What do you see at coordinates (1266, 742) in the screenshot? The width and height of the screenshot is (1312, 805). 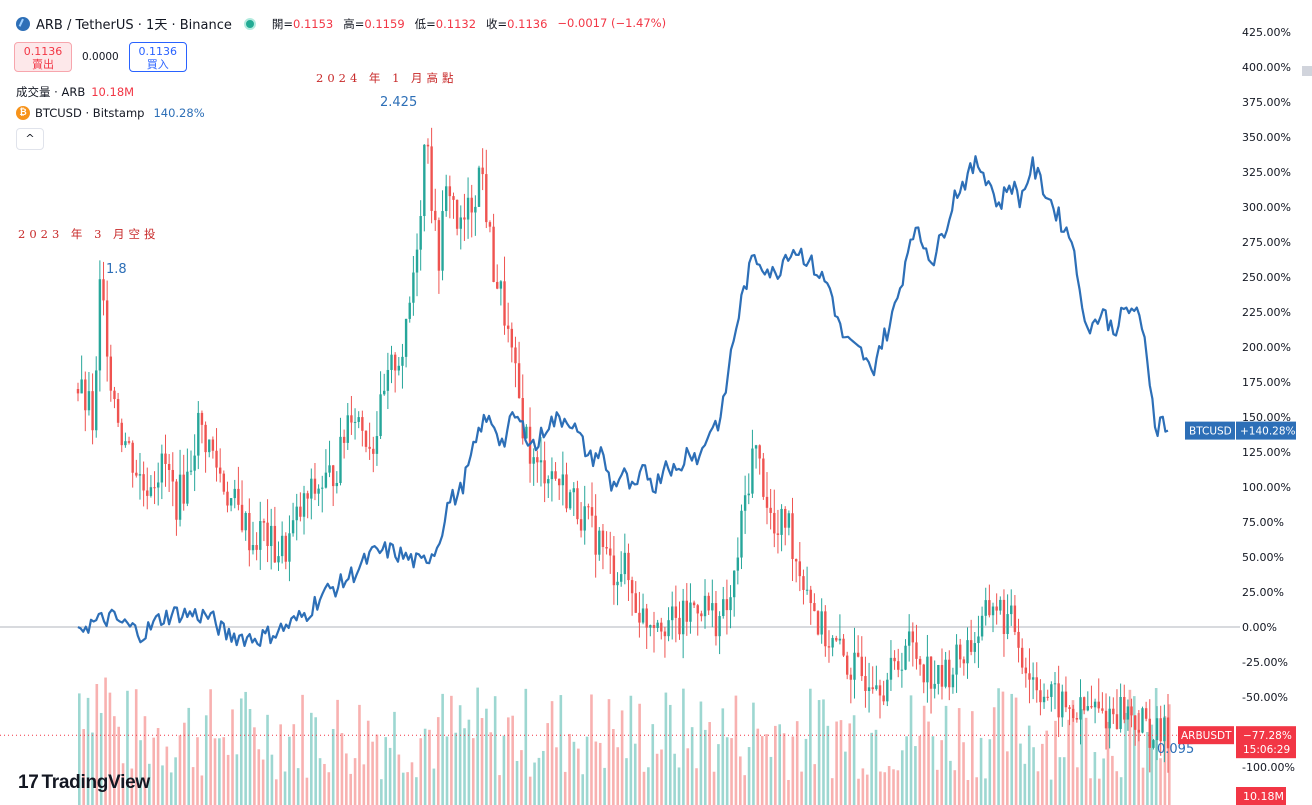 I see `arbusdt-value-box` at bounding box center [1266, 742].